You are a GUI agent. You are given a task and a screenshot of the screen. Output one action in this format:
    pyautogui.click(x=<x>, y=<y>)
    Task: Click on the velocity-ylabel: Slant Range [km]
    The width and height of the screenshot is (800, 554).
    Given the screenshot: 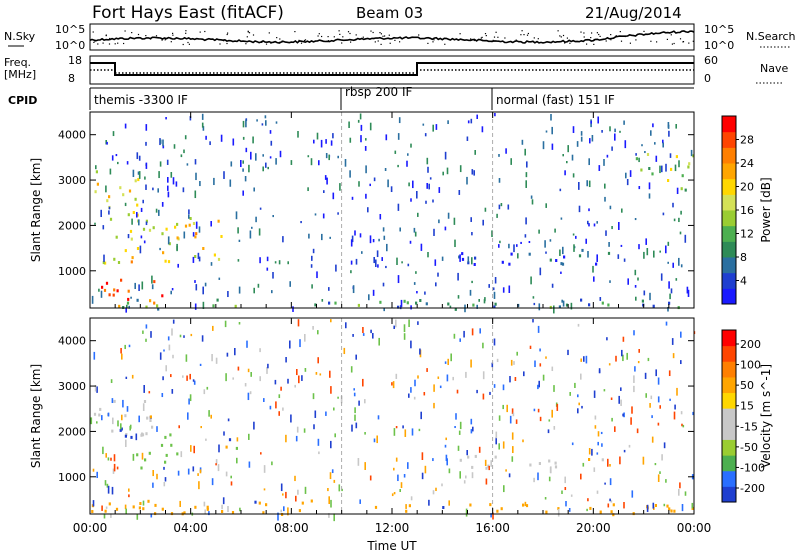 What is the action you would take?
    pyautogui.click(x=36, y=416)
    